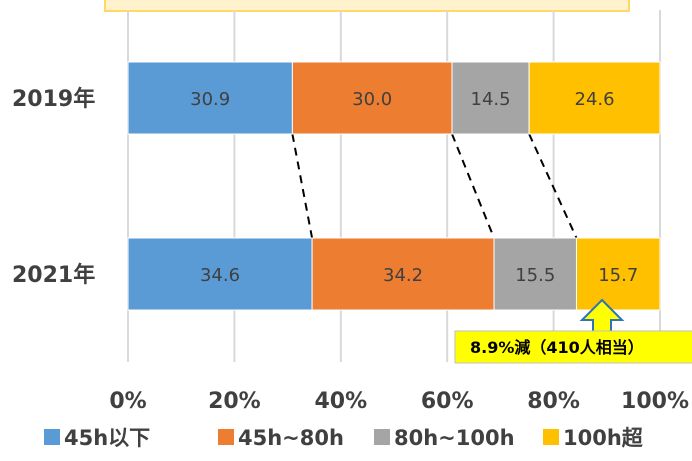 The height and width of the screenshot is (461, 692). I want to click on x-tick-label: 20%, so click(234, 401).